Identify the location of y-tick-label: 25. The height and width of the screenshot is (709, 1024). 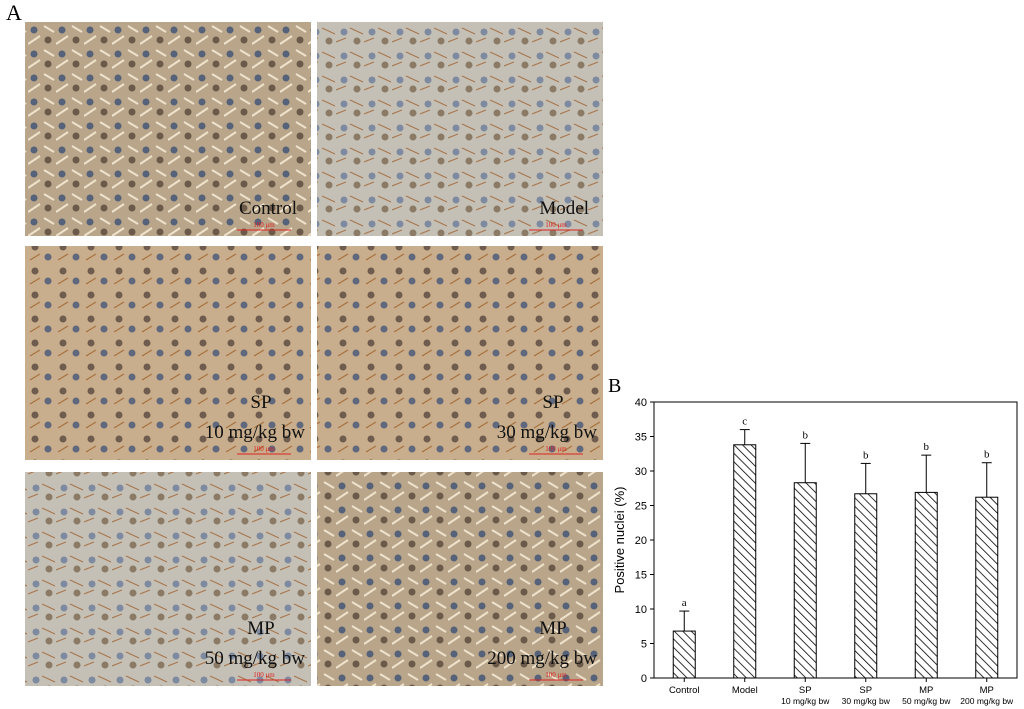
(641, 507).